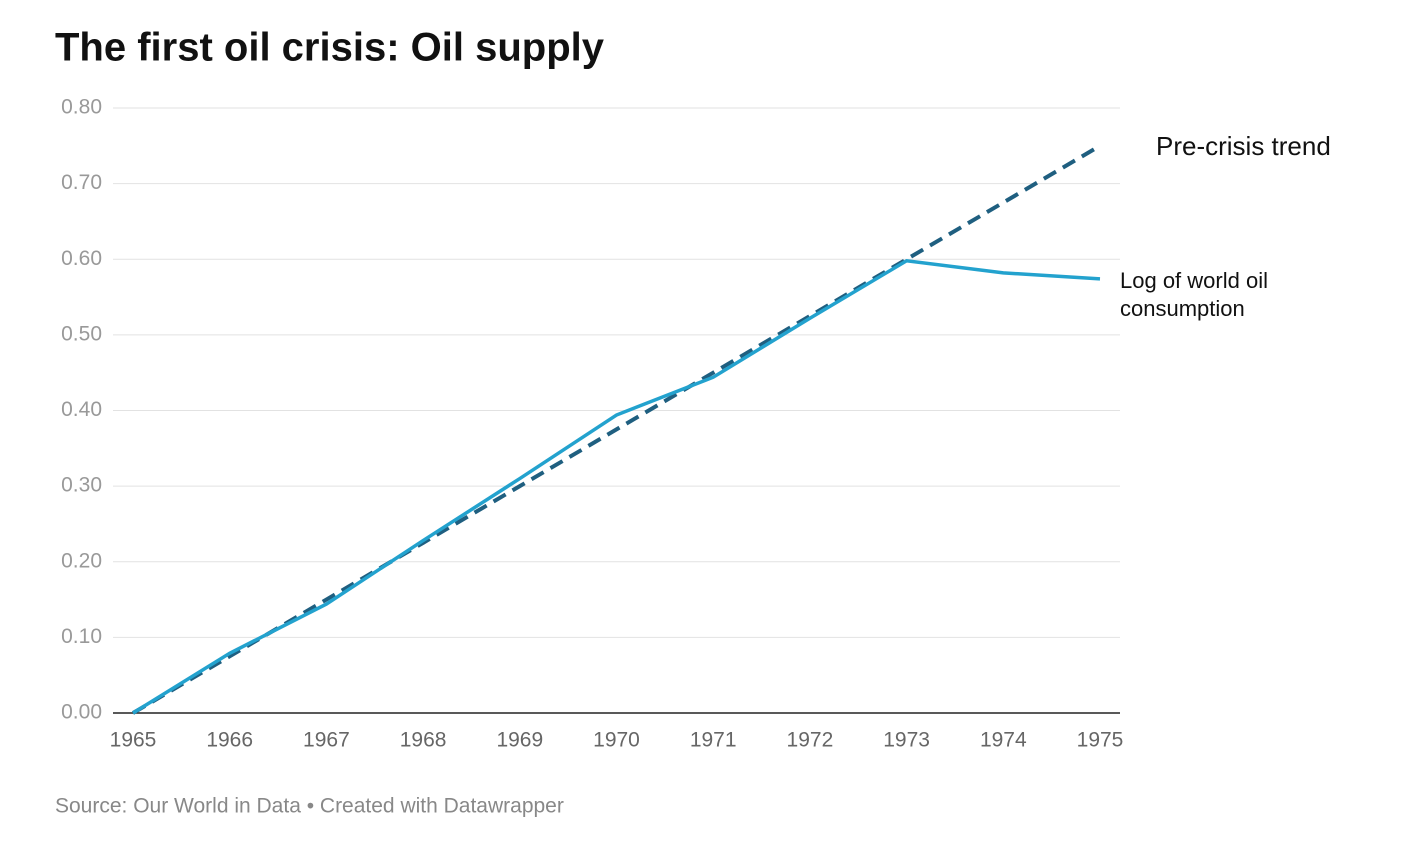  I want to click on y-tick-label: 0.20, so click(81, 560).